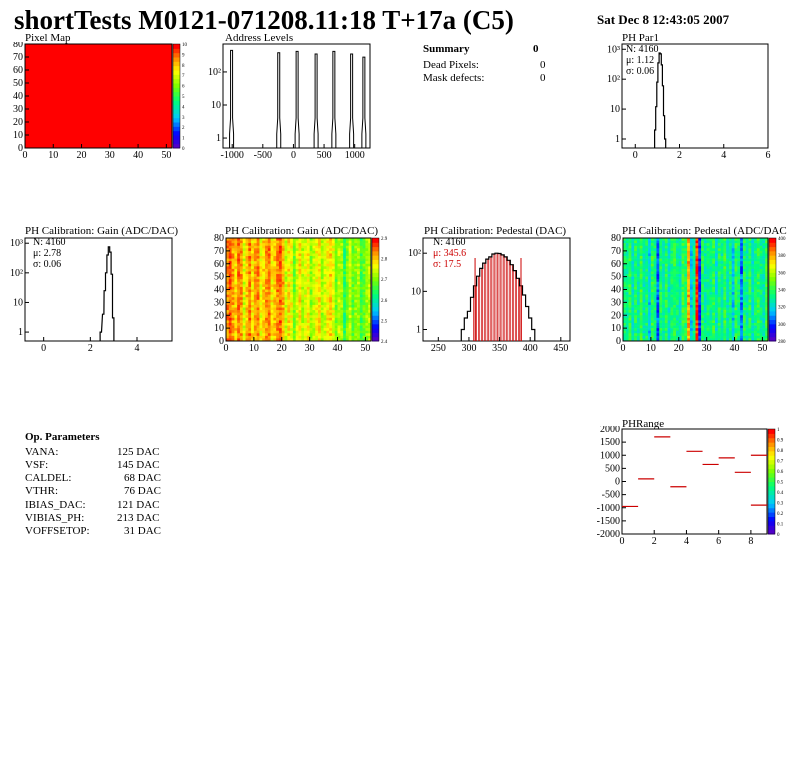  I want to click on y-tick-label: -1500, so click(608, 521).